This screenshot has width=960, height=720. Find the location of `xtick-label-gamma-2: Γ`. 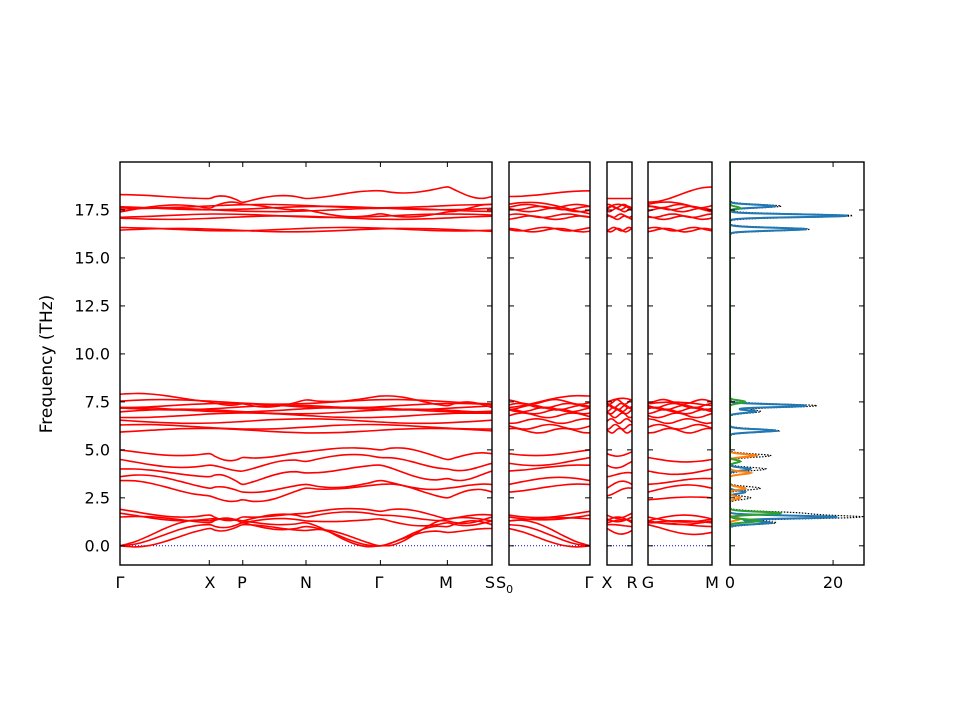

xtick-label-gamma-2: Γ is located at coordinates (379, 582).